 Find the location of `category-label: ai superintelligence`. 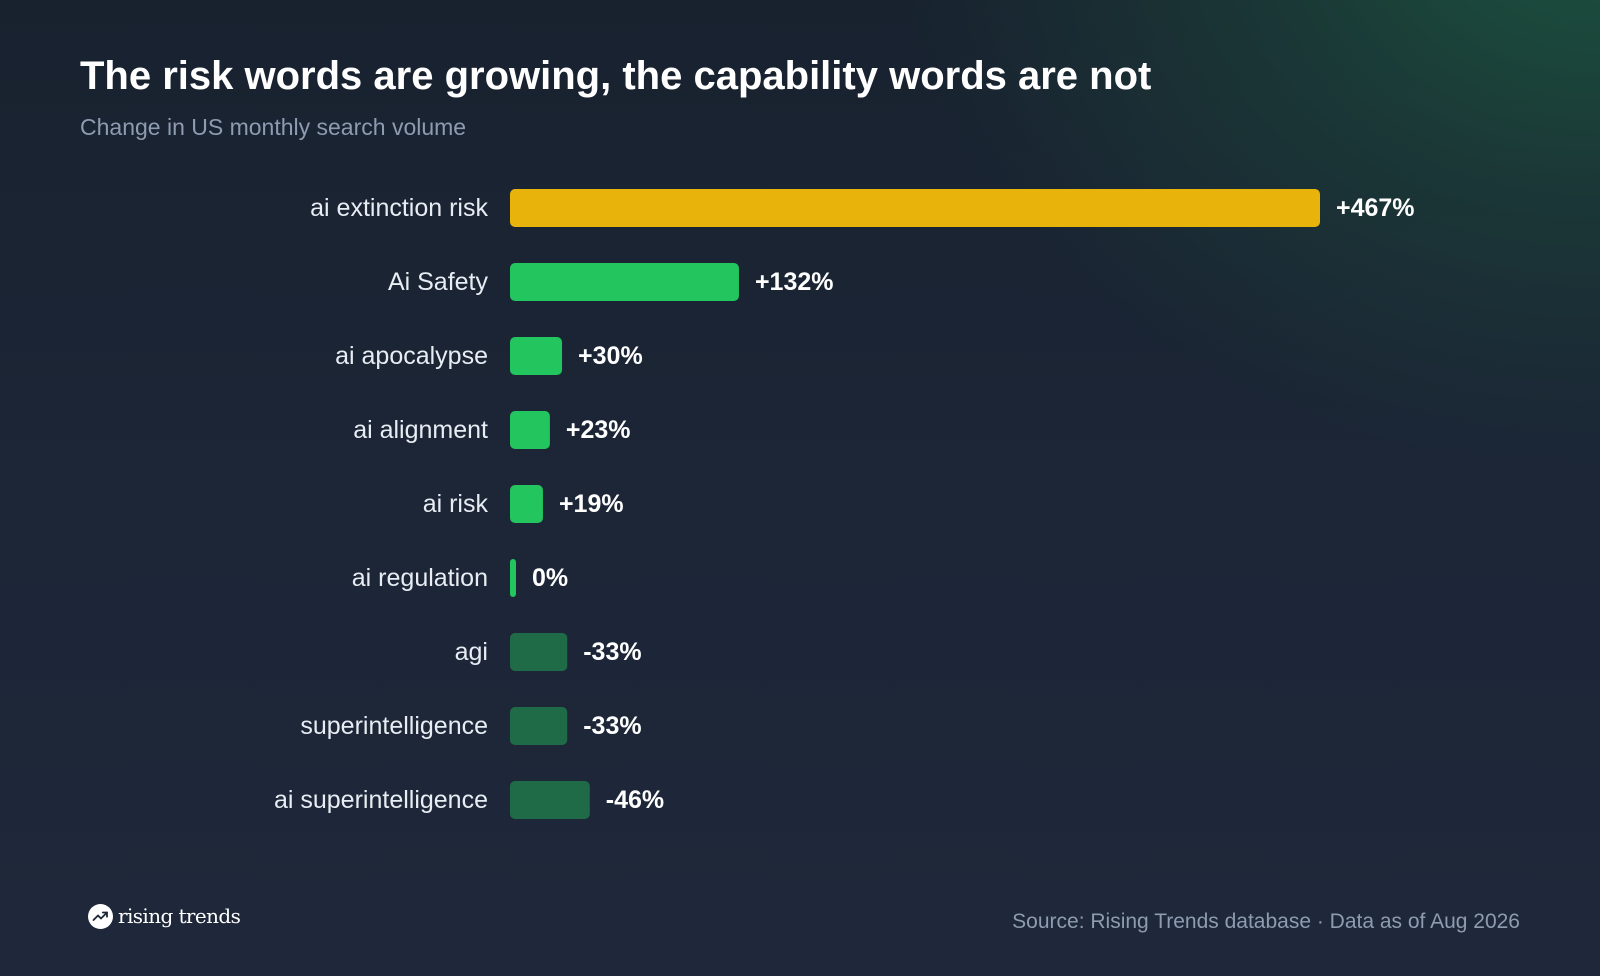

category-label: ai superintelligence is located at coordinates (381, 800).